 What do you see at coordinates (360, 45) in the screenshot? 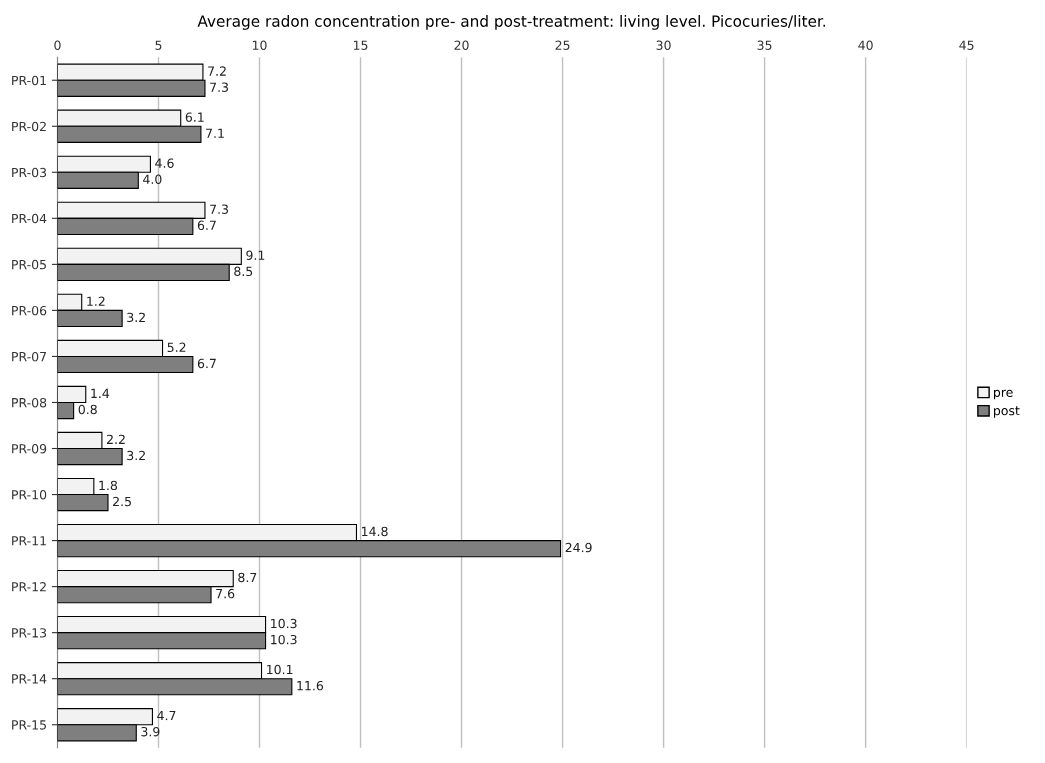
I see `x-tick-label: 15` at bounding box center [360, 45].